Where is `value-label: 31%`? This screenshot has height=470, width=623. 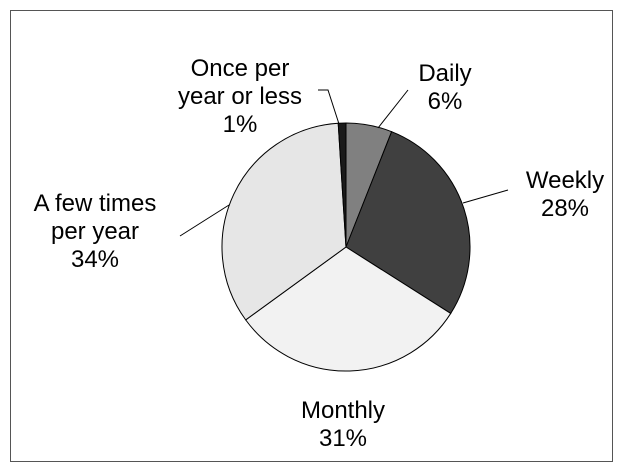
value-label: 31% is located at coordinates (343, 438).